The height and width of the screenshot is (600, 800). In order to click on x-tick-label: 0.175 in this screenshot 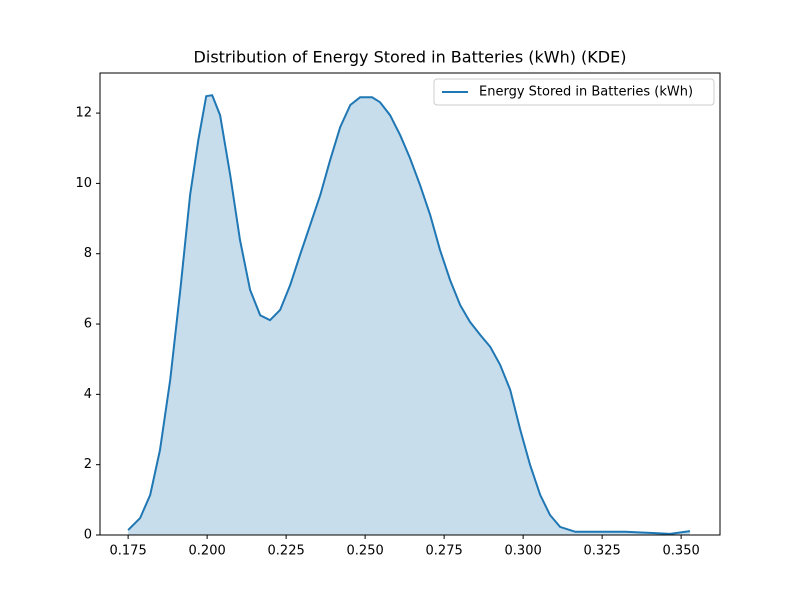, I will do `click(128, 551)`.